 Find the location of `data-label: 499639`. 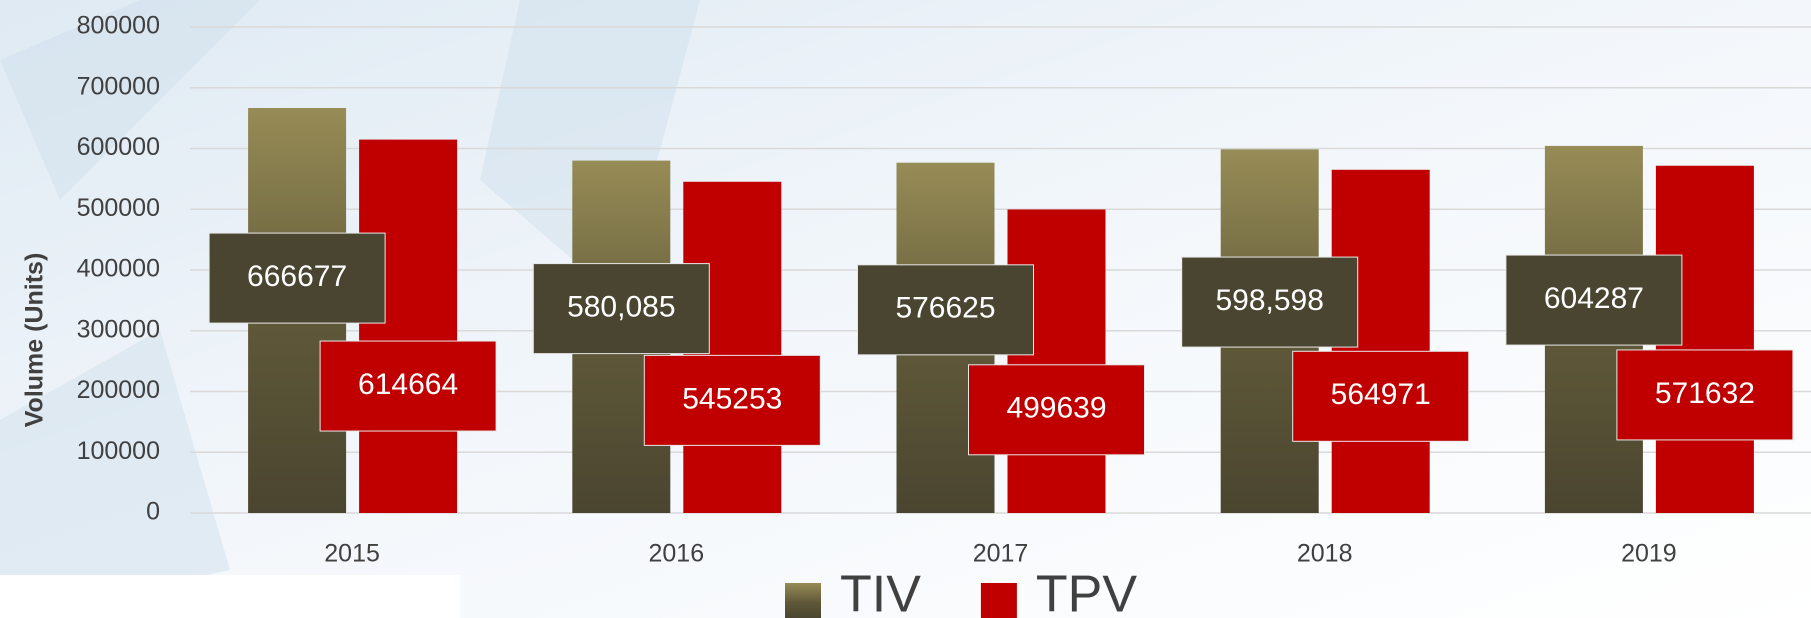

data-label: 499639 is located at coordinates (1056, 408).